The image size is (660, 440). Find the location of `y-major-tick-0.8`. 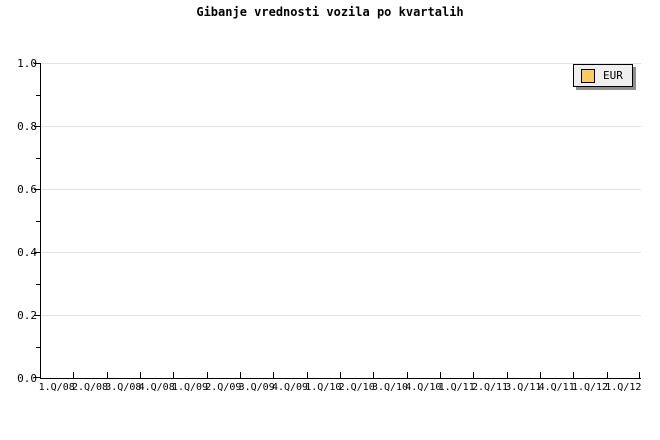

y-major-tick-0.8 is located at coordinates (37, 126).